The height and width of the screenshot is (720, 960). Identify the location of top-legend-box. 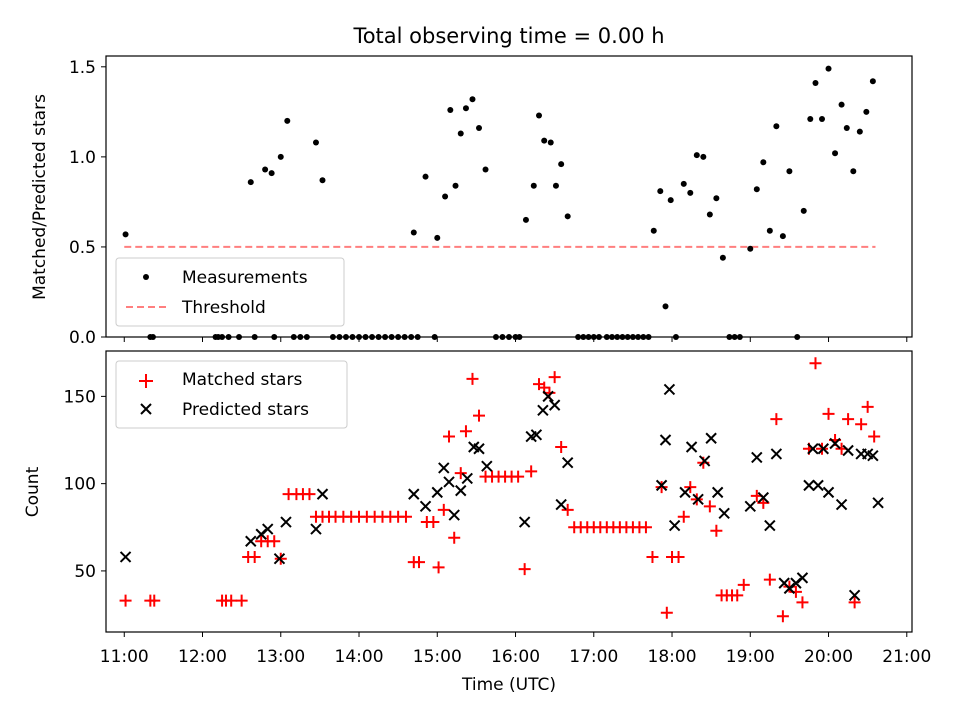
(230, 292).